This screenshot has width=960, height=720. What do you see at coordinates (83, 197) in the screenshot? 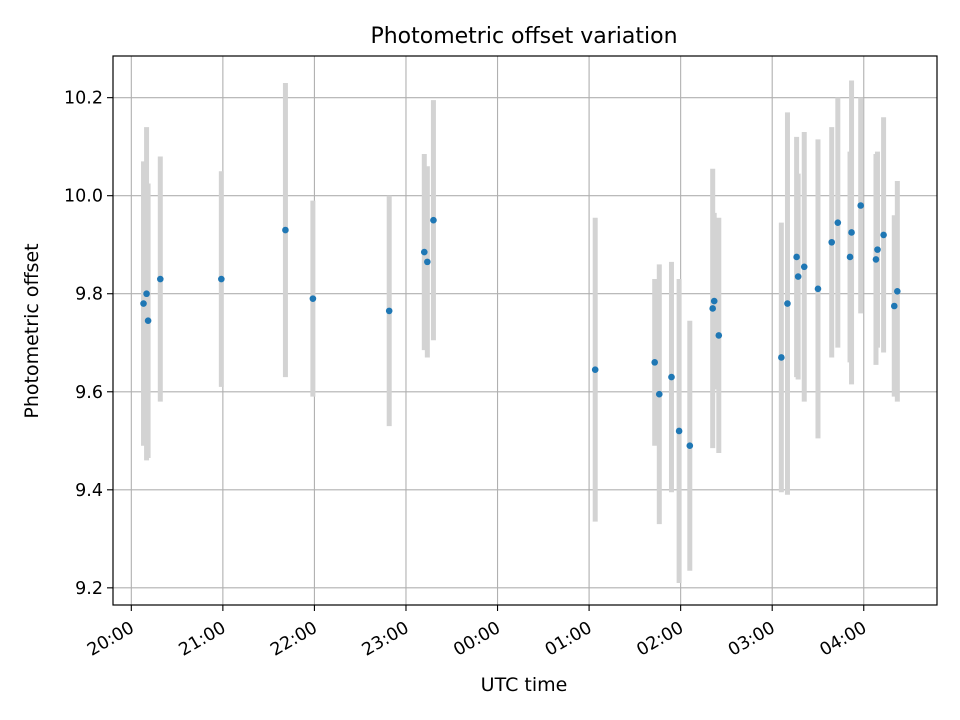
I see `y-tick-label: 10.0` at bounding box center [83, 197].